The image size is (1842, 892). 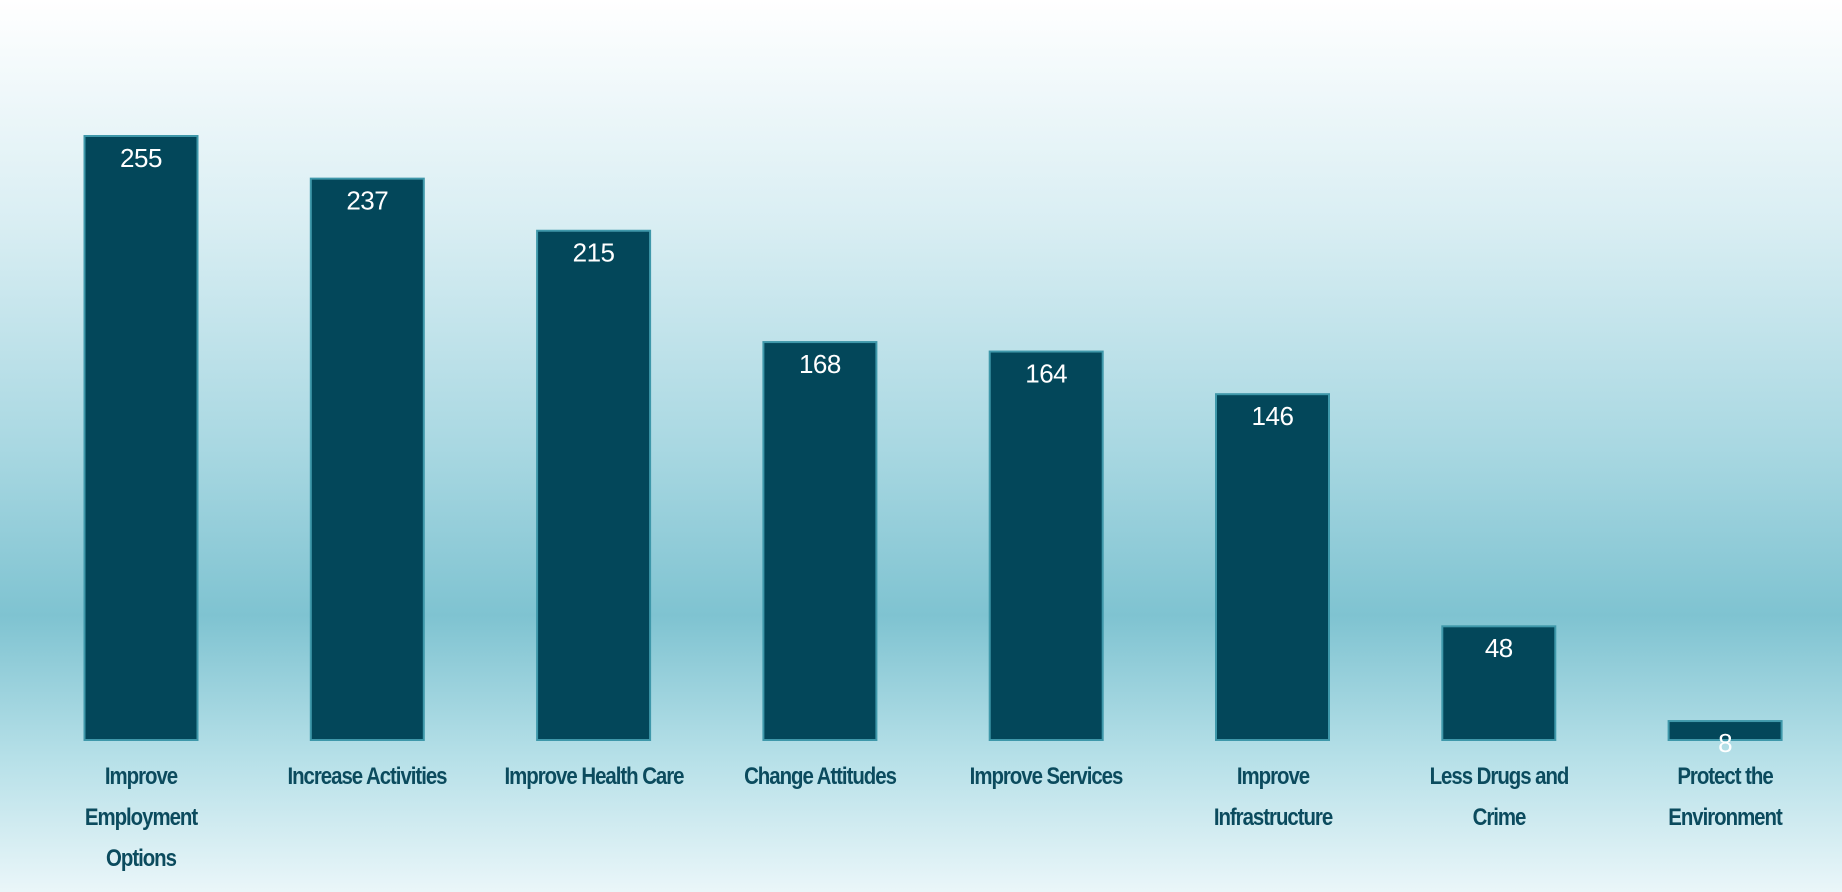 What do you see at coordinates (820, 364) in the screenshot?
I see `data-label: 168` at bounding box center [820, 364].